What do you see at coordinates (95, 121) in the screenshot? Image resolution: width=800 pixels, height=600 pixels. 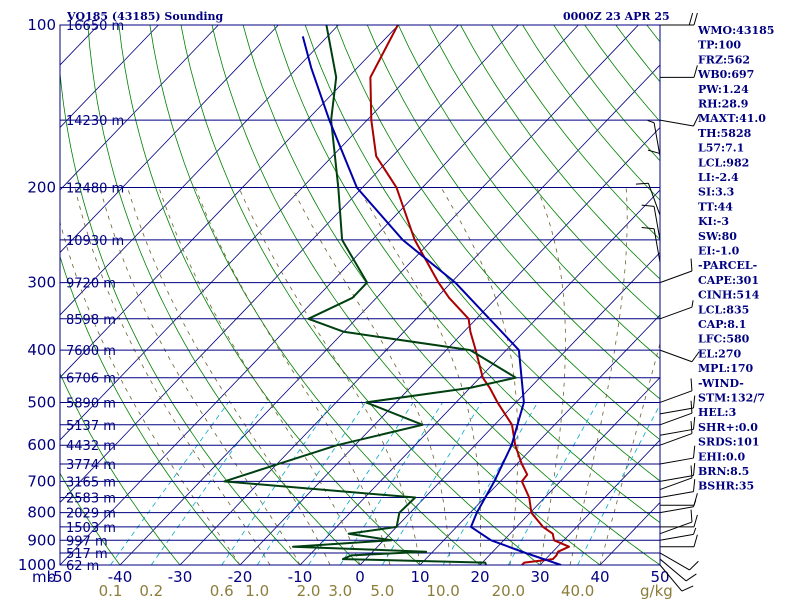 I see `height-label: 14230 m` at bounding box center [95, 121].